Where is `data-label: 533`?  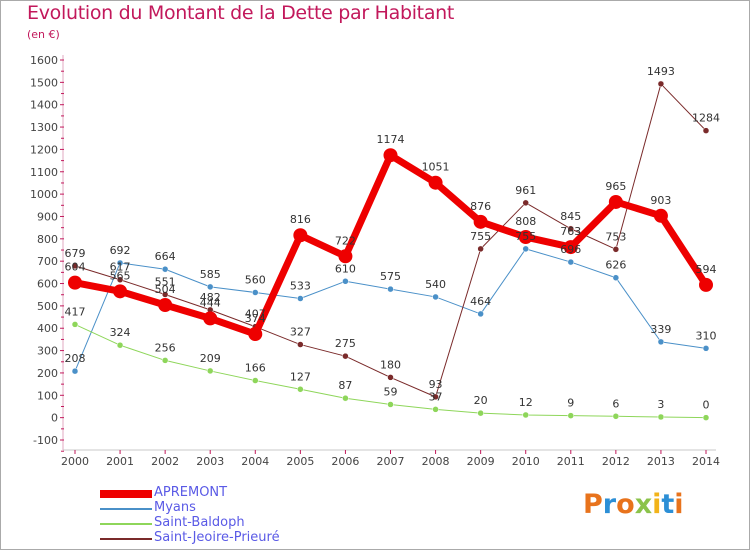 data-label: 533 is located at coordinates (300, 286).